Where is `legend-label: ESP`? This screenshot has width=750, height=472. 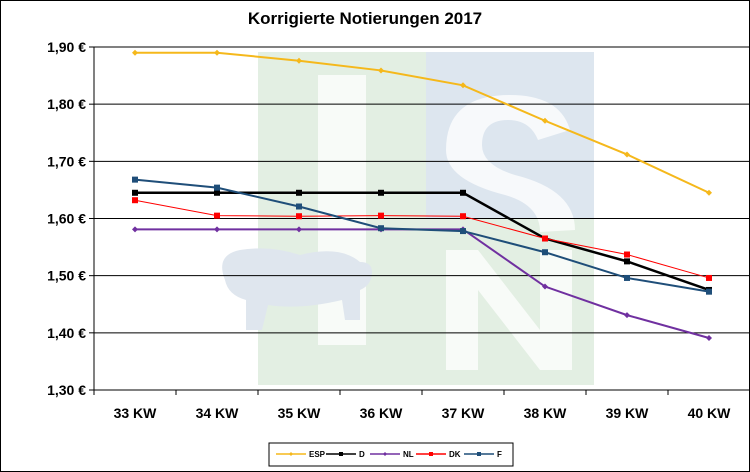
legend-label: ESP is located at coordinates (317, 454).